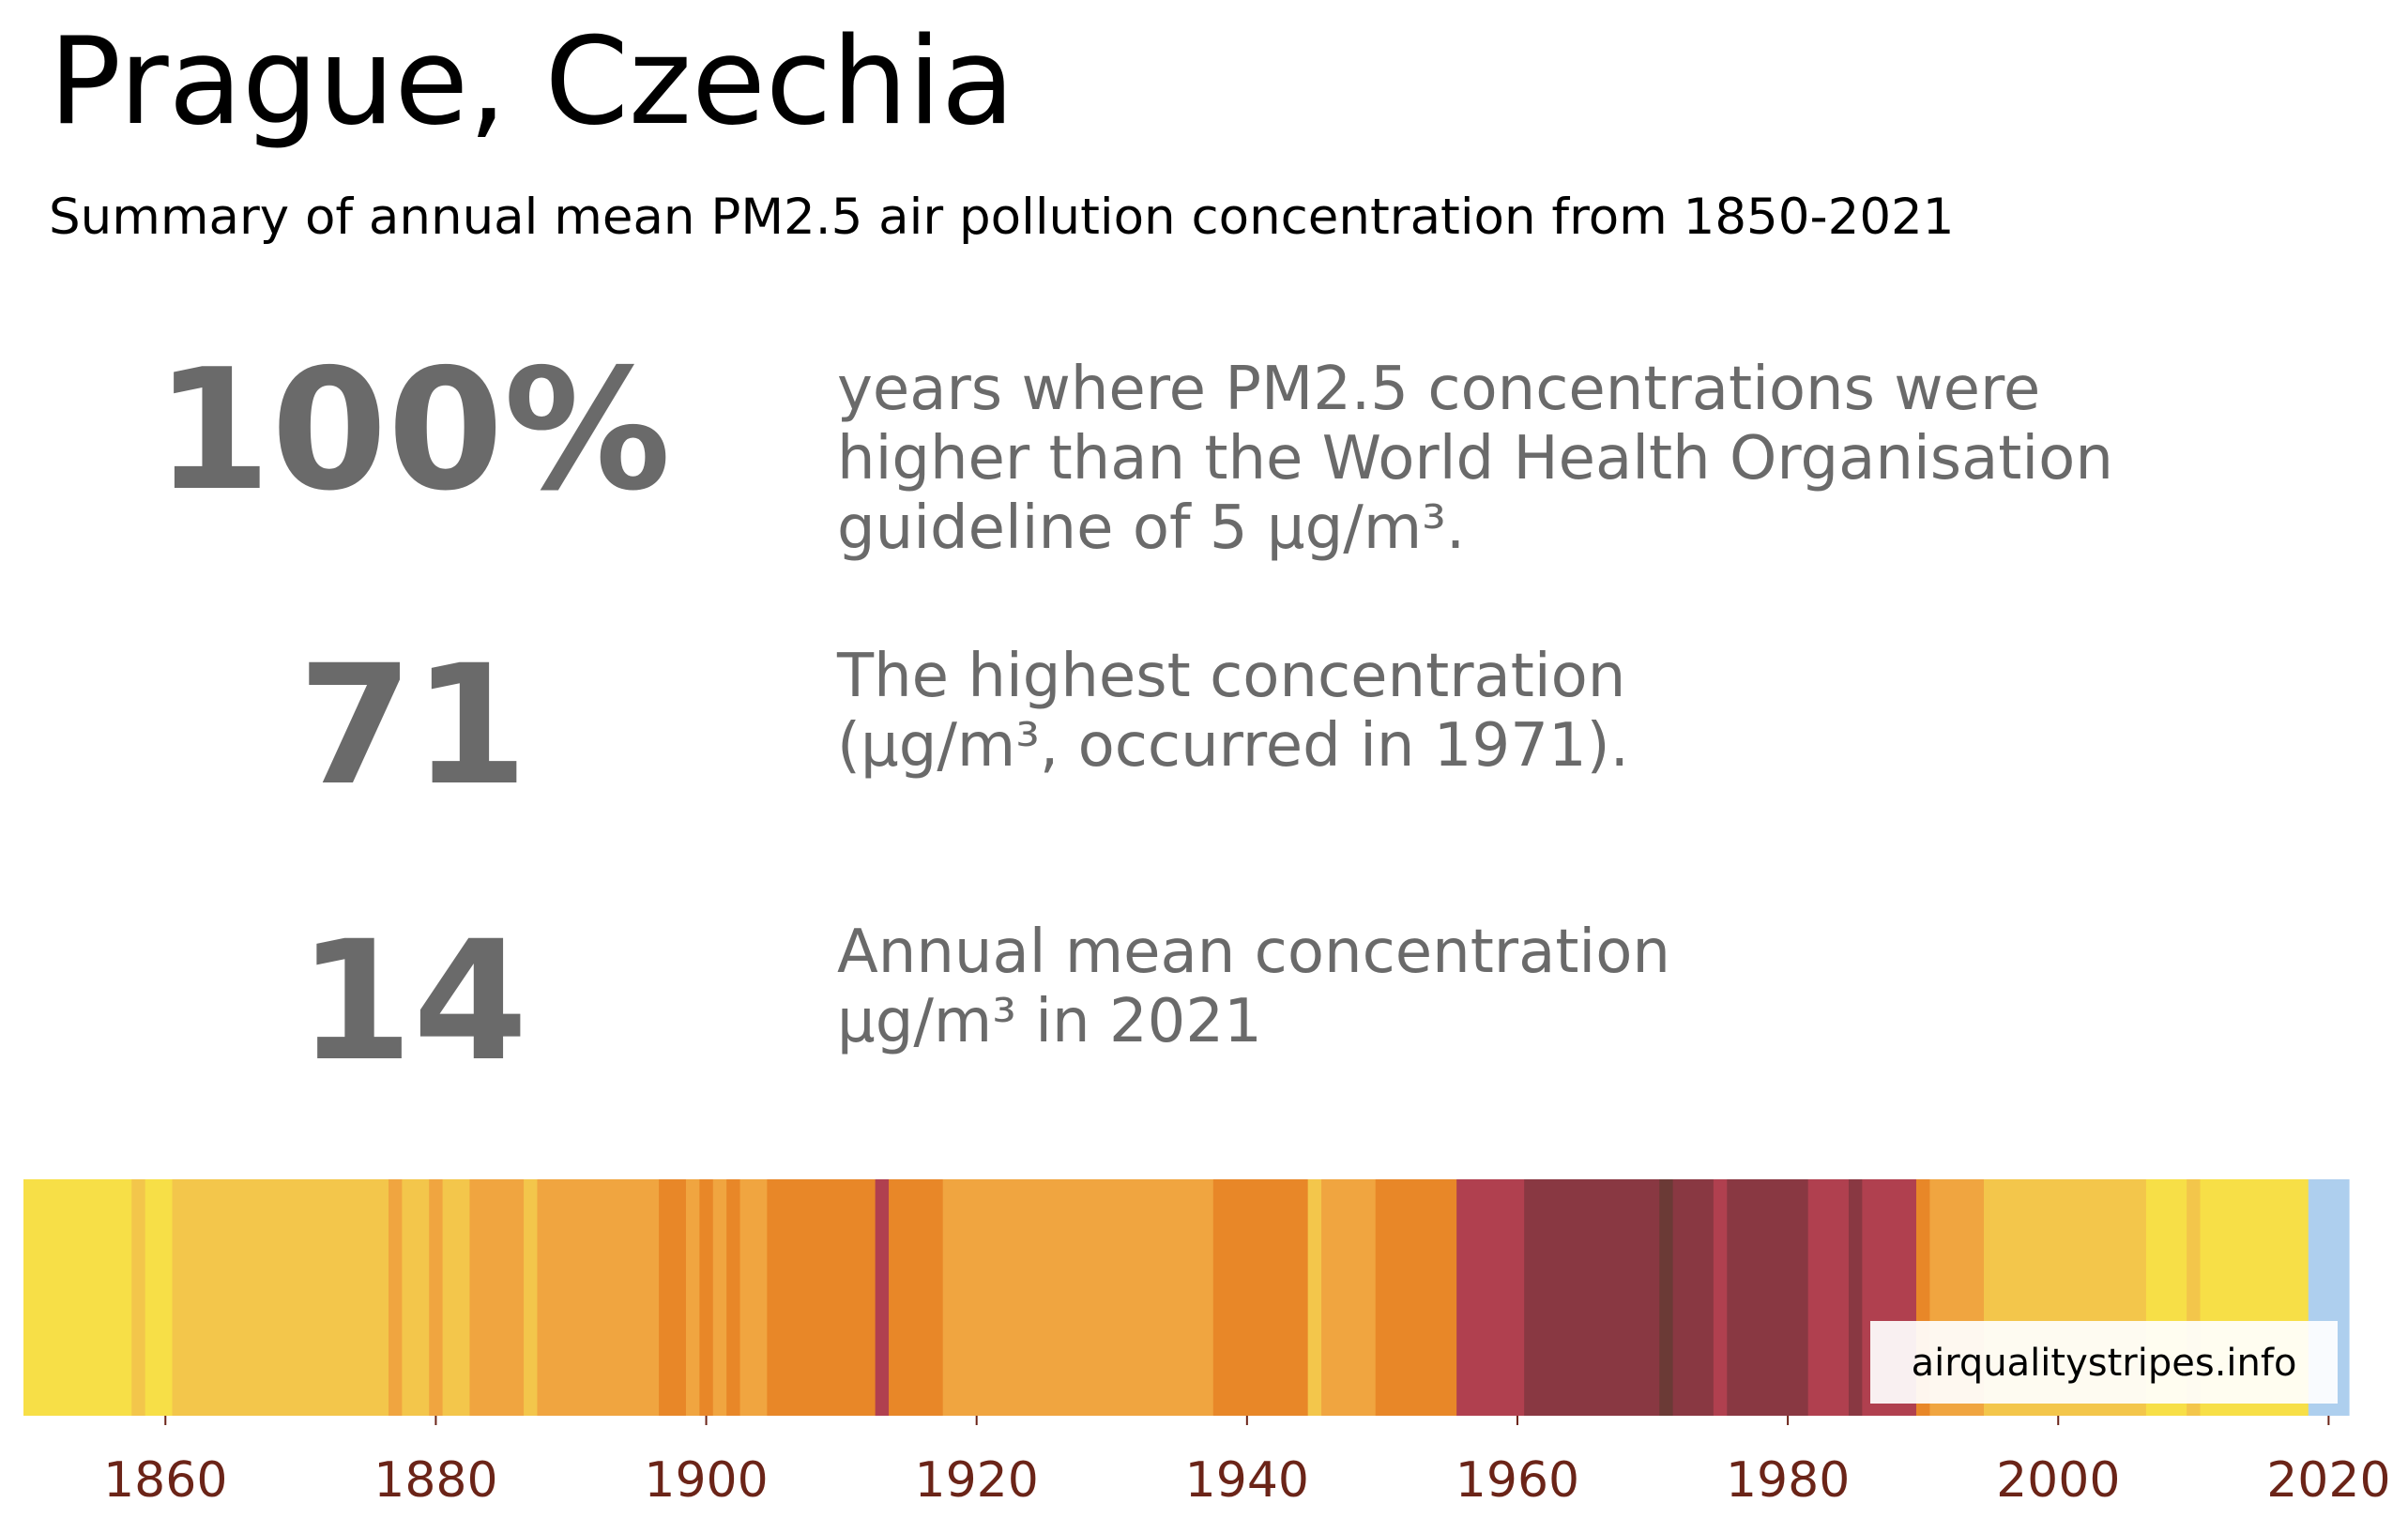 This screenshot has width=2408, height=1518. I want to click on page-title: Prague, Czechia, so click(532, 82).